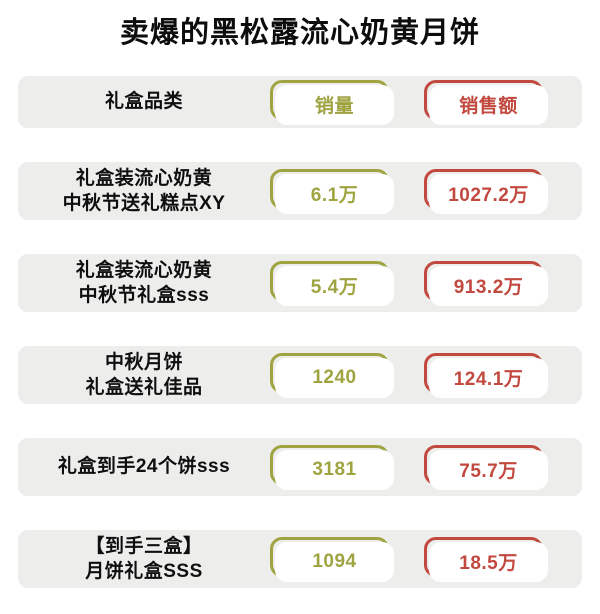  What do you see at coordinates (334, 561) in the screenshot?
I see `volume-value: 1094` at bounding box center [334, 561].